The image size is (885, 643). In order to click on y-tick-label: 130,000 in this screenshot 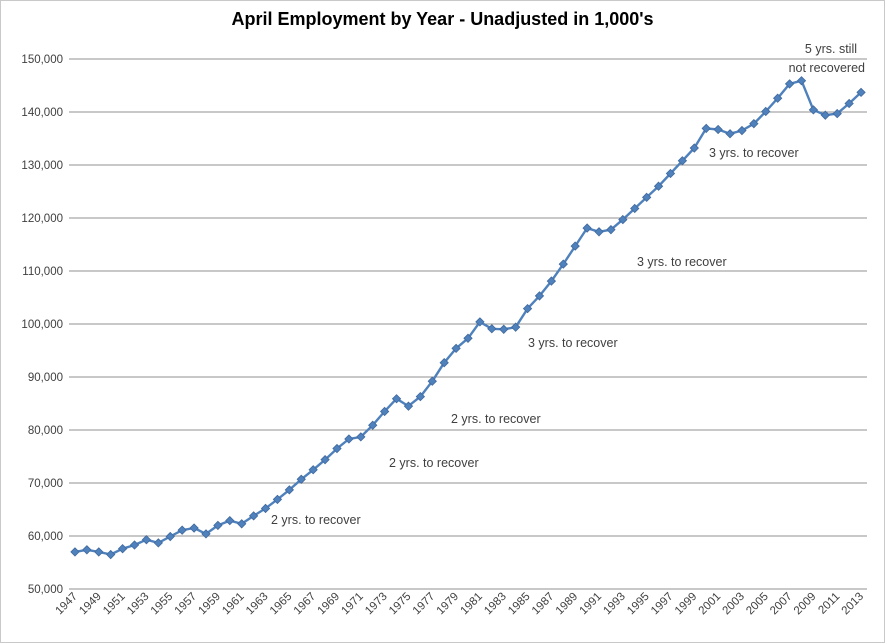, I will do `click(42, 166)`.